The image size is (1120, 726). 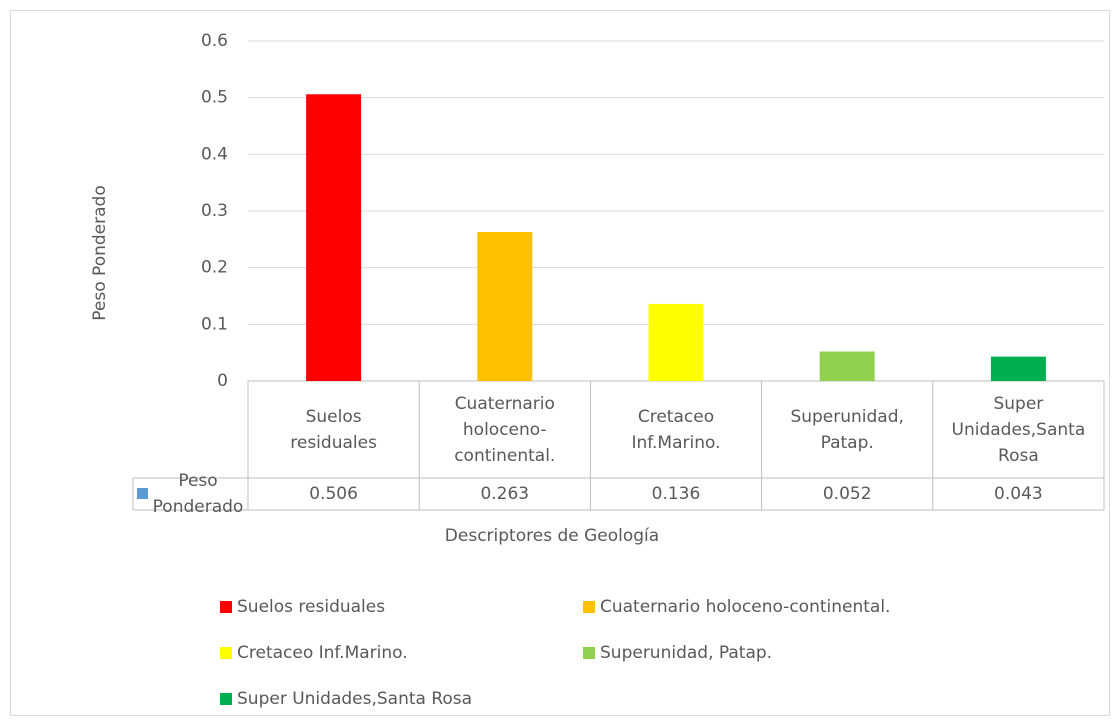 I want to click on y-axis-title: Peso Ponderado, so click(x=100, y=252).